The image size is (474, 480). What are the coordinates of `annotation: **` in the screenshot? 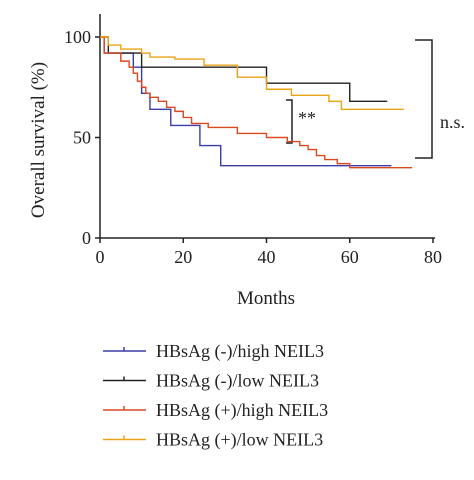 It's located at (307, 118).